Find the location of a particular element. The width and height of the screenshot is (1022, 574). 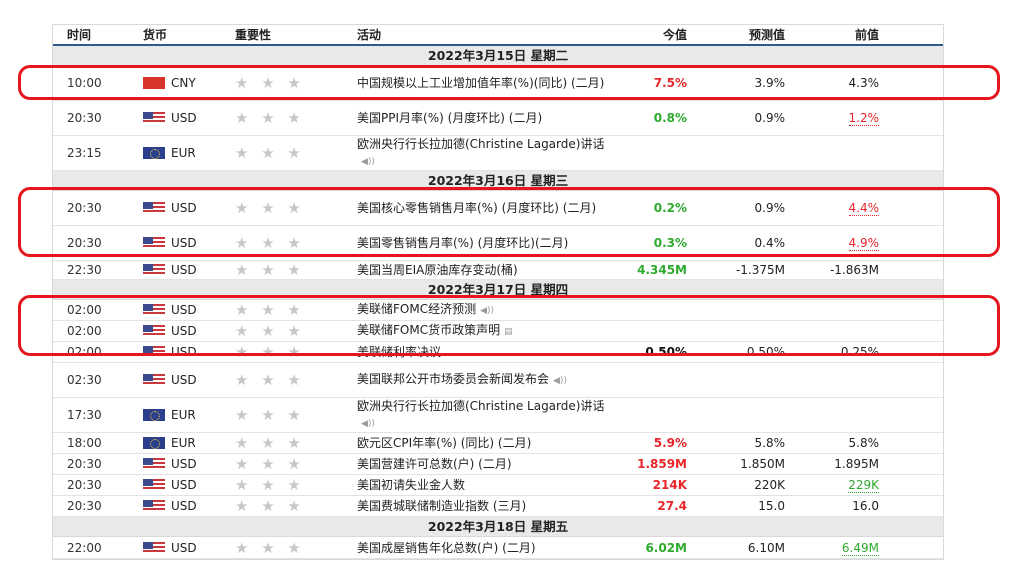

table-row: 02:00 USD ★ ★ ★ 美联储FOMC货币政策声明 ▤ is located at coordinates (498, 331).